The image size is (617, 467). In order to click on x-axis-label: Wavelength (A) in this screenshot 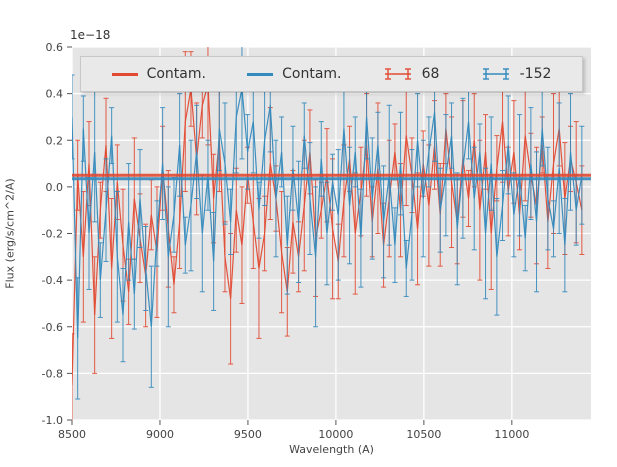, I will do `click(331, 449)`.